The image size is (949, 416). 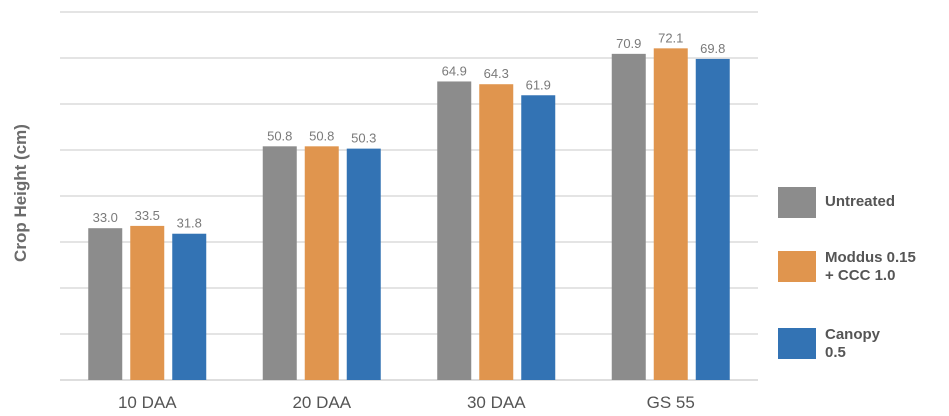 I want to click on value-label: 72.1, so click(x=670, y=37).